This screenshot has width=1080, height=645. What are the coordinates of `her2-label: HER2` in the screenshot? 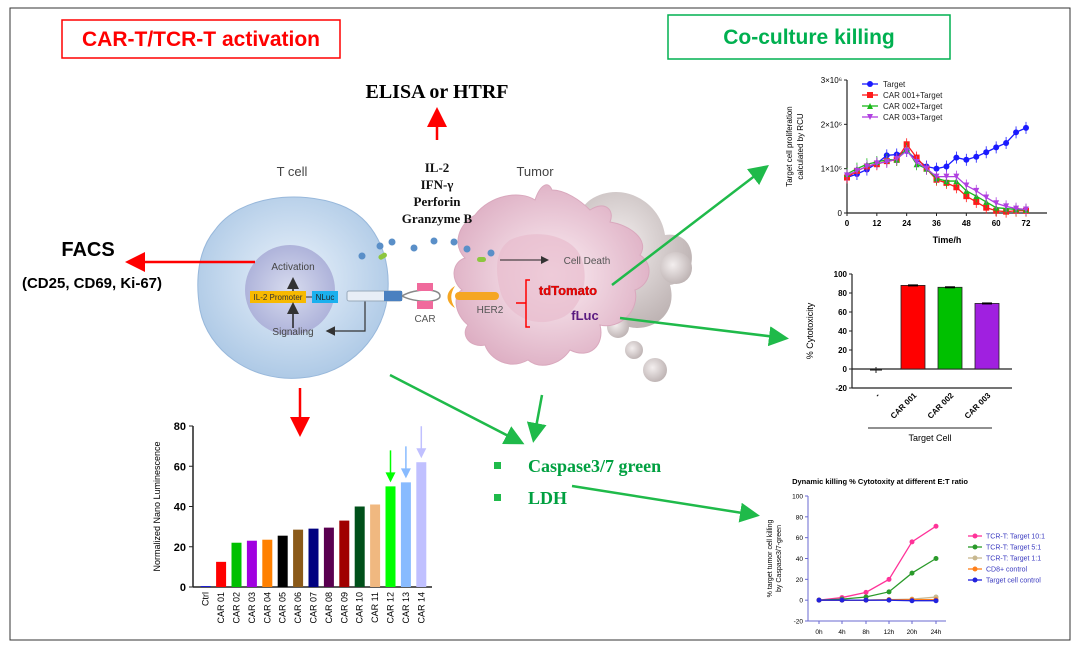 It's located at (490, 310).